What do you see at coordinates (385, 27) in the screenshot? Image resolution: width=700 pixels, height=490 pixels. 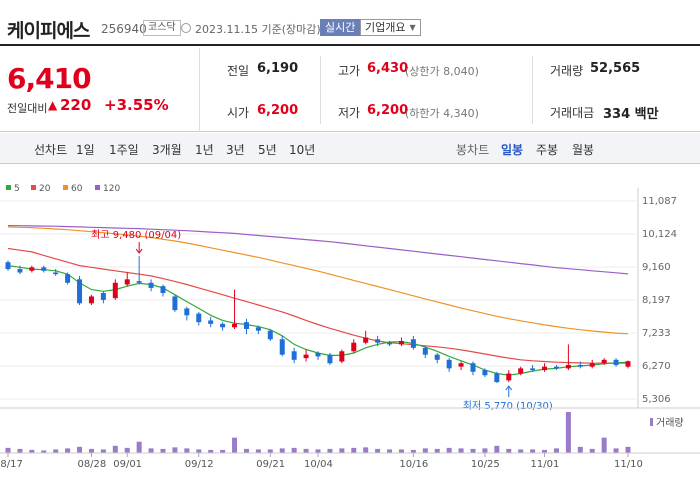 I see `company-overview-label: 기업개요` at bounding box center [385, 27].